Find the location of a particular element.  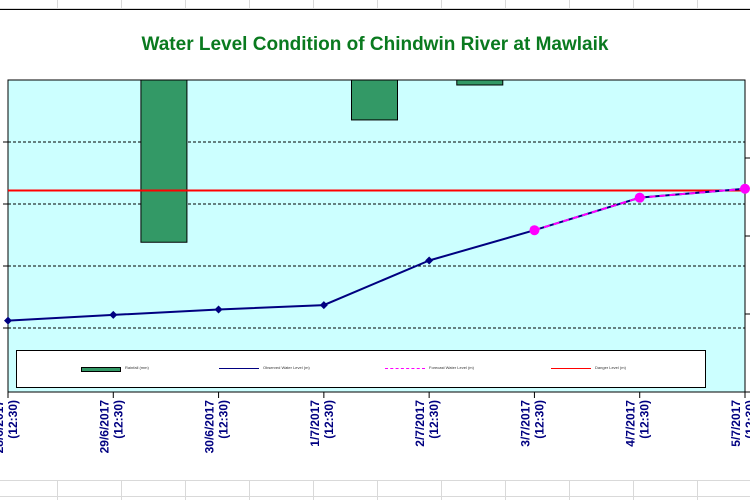

legend-observed-label: Observed Water Level (m) is located at coordinates (286, 367).